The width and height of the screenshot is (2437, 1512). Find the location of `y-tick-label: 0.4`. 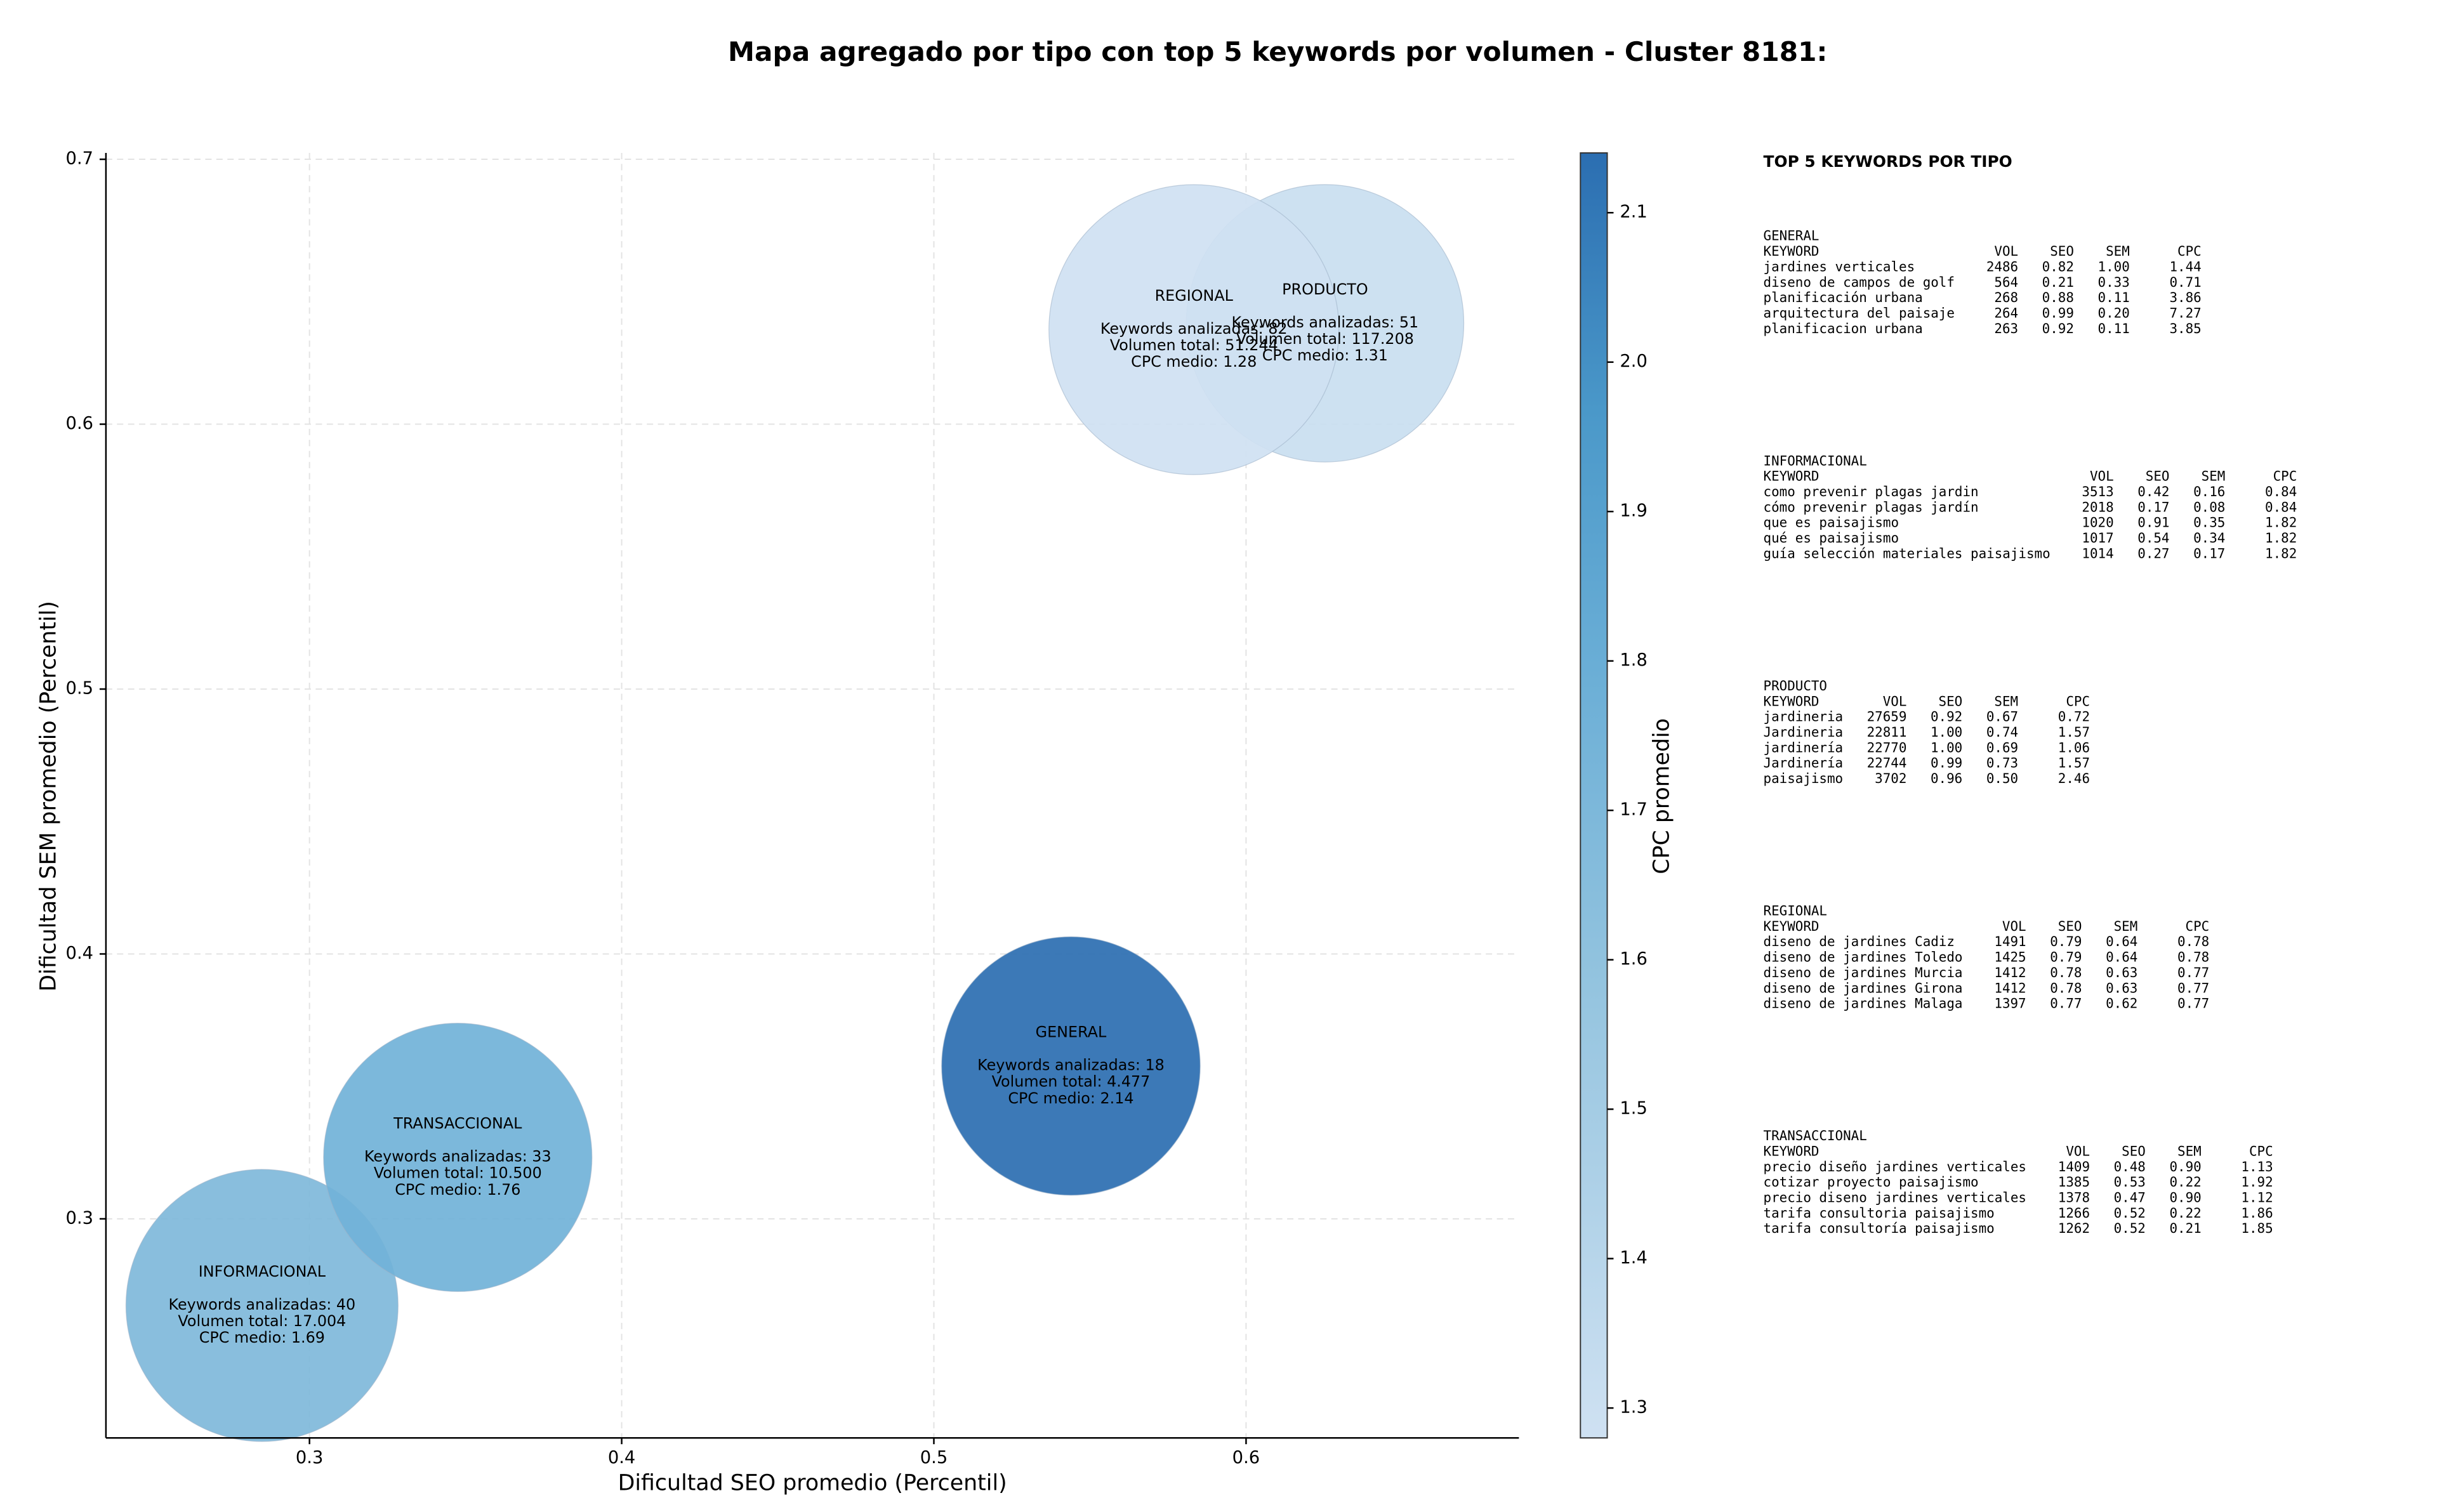

y-tick-label: 0.4 is located at coordinates (79, 953).